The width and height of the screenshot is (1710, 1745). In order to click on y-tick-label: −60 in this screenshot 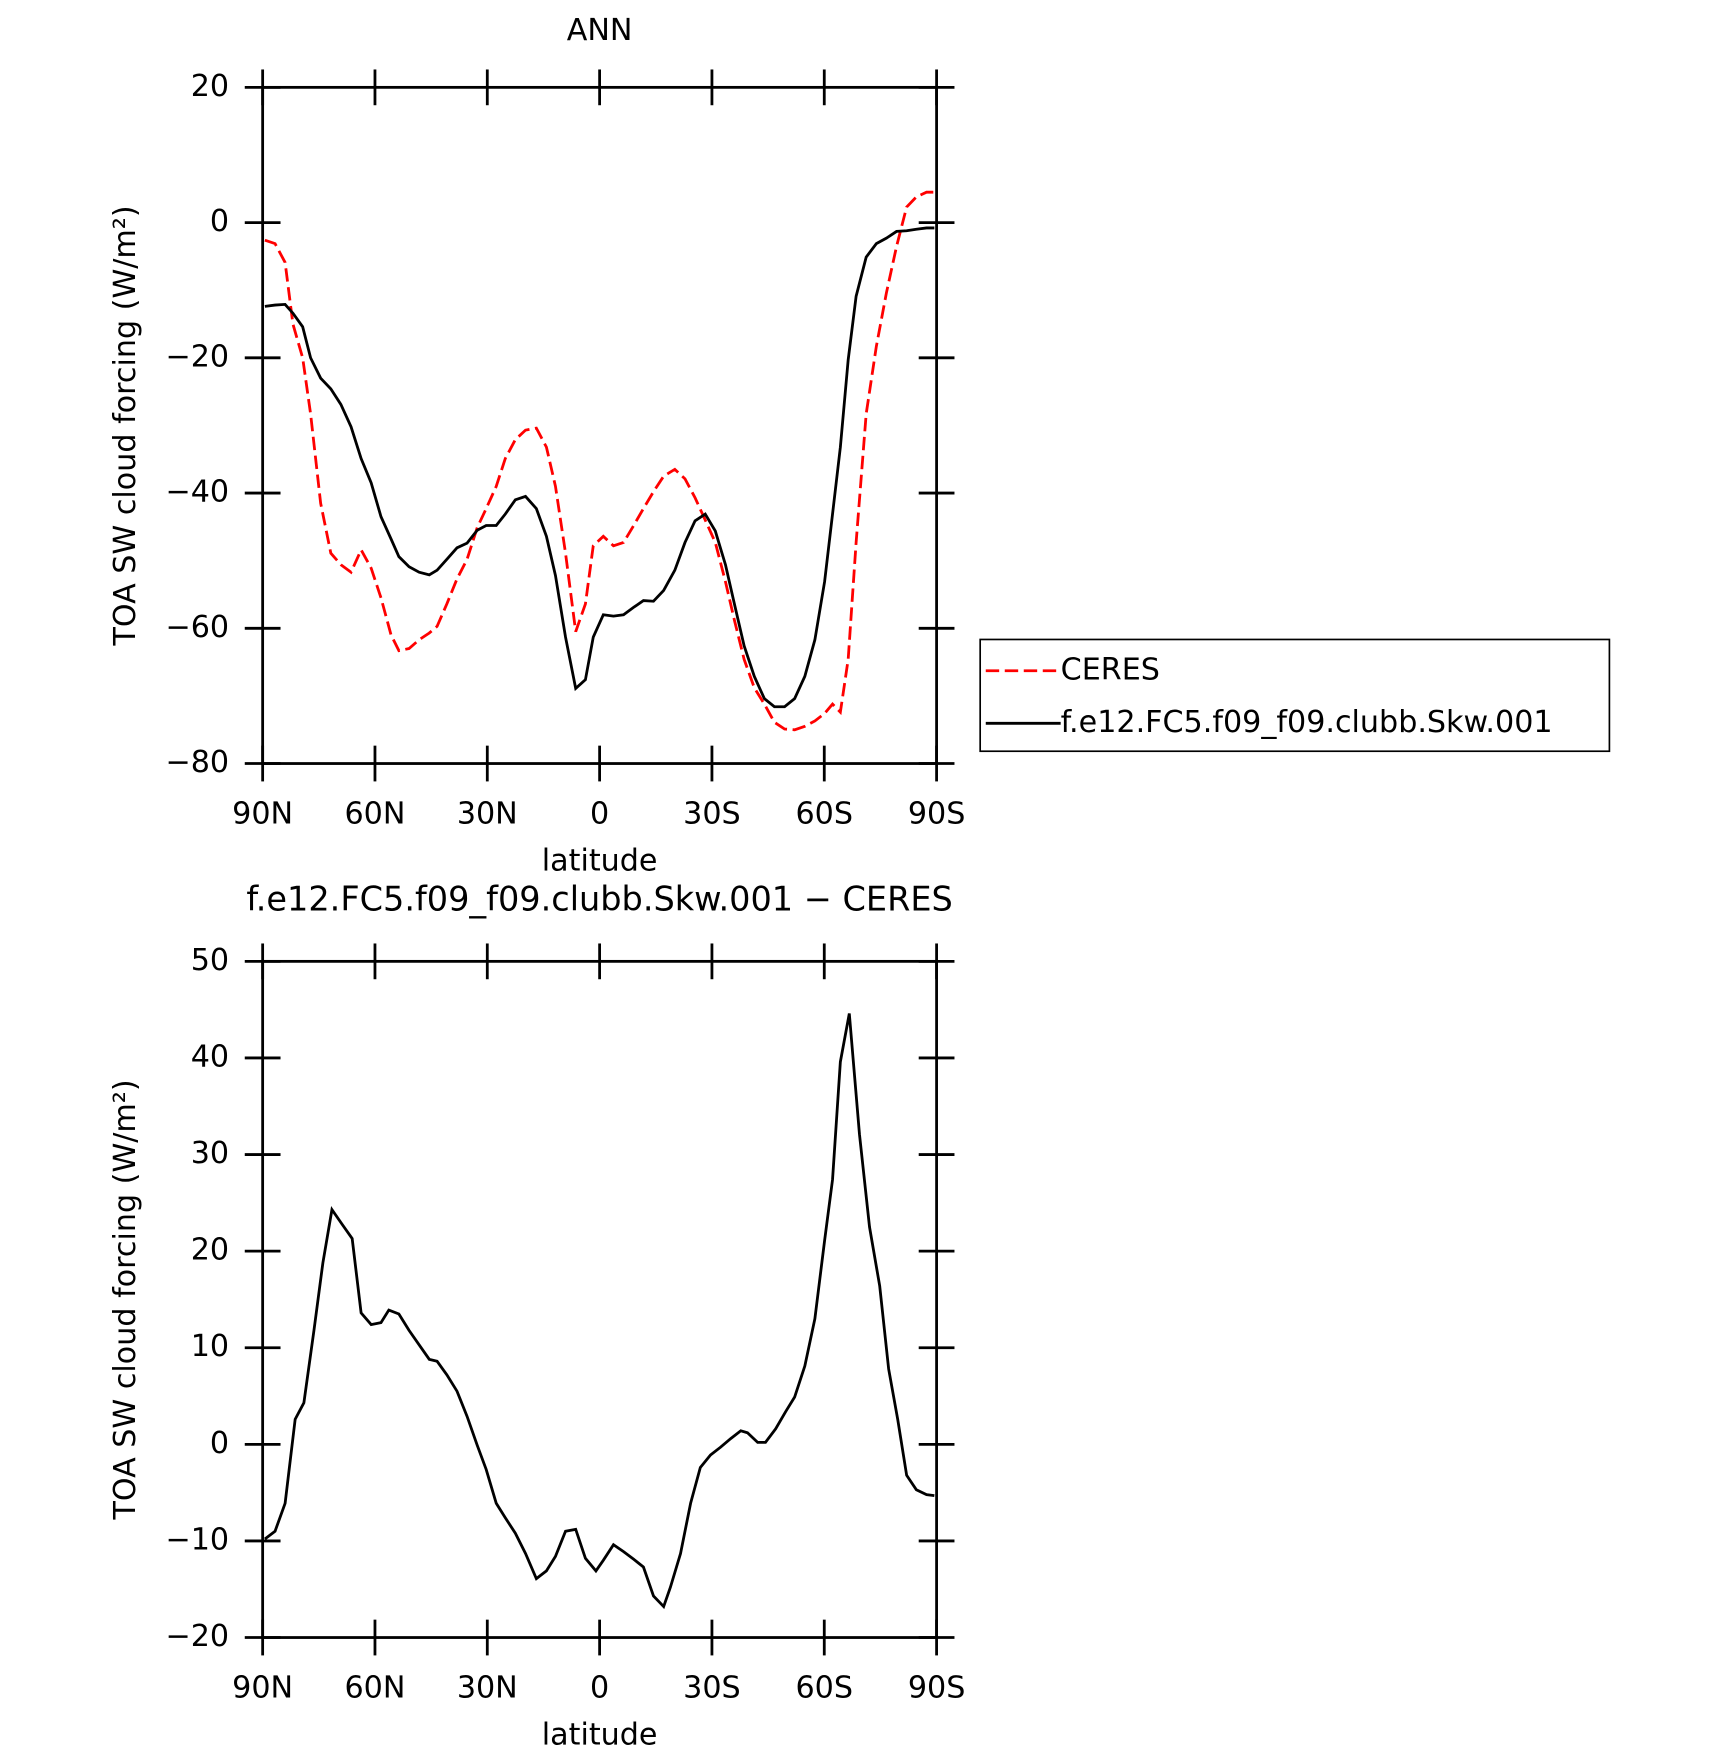, I will do `click(197, 627)`.